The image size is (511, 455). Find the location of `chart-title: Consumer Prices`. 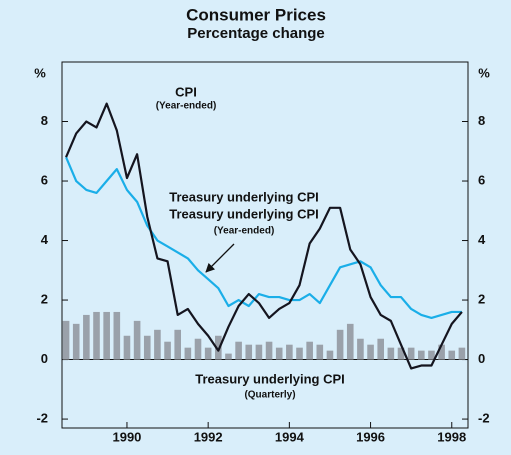

chart-title: Consumer Prices is located at coordinates (256, 14).